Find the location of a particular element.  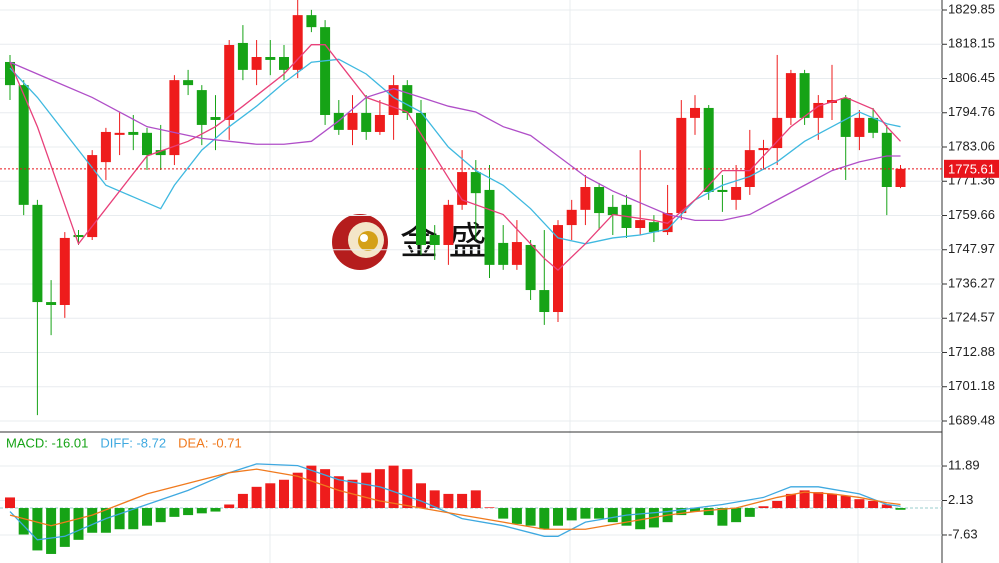

dea-line is located at coordinates (455, 499).